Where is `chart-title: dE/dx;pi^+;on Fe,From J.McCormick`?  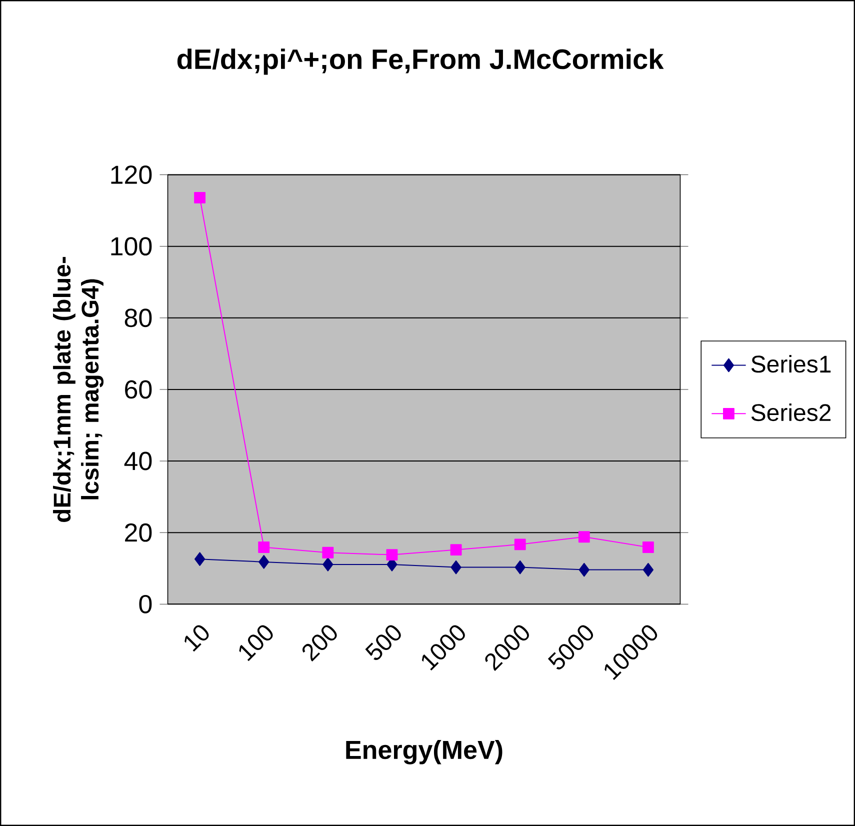 chart-title: dE/dx;pi^+;on Fe,From J.McCormick is located at coordinates (420, 61).